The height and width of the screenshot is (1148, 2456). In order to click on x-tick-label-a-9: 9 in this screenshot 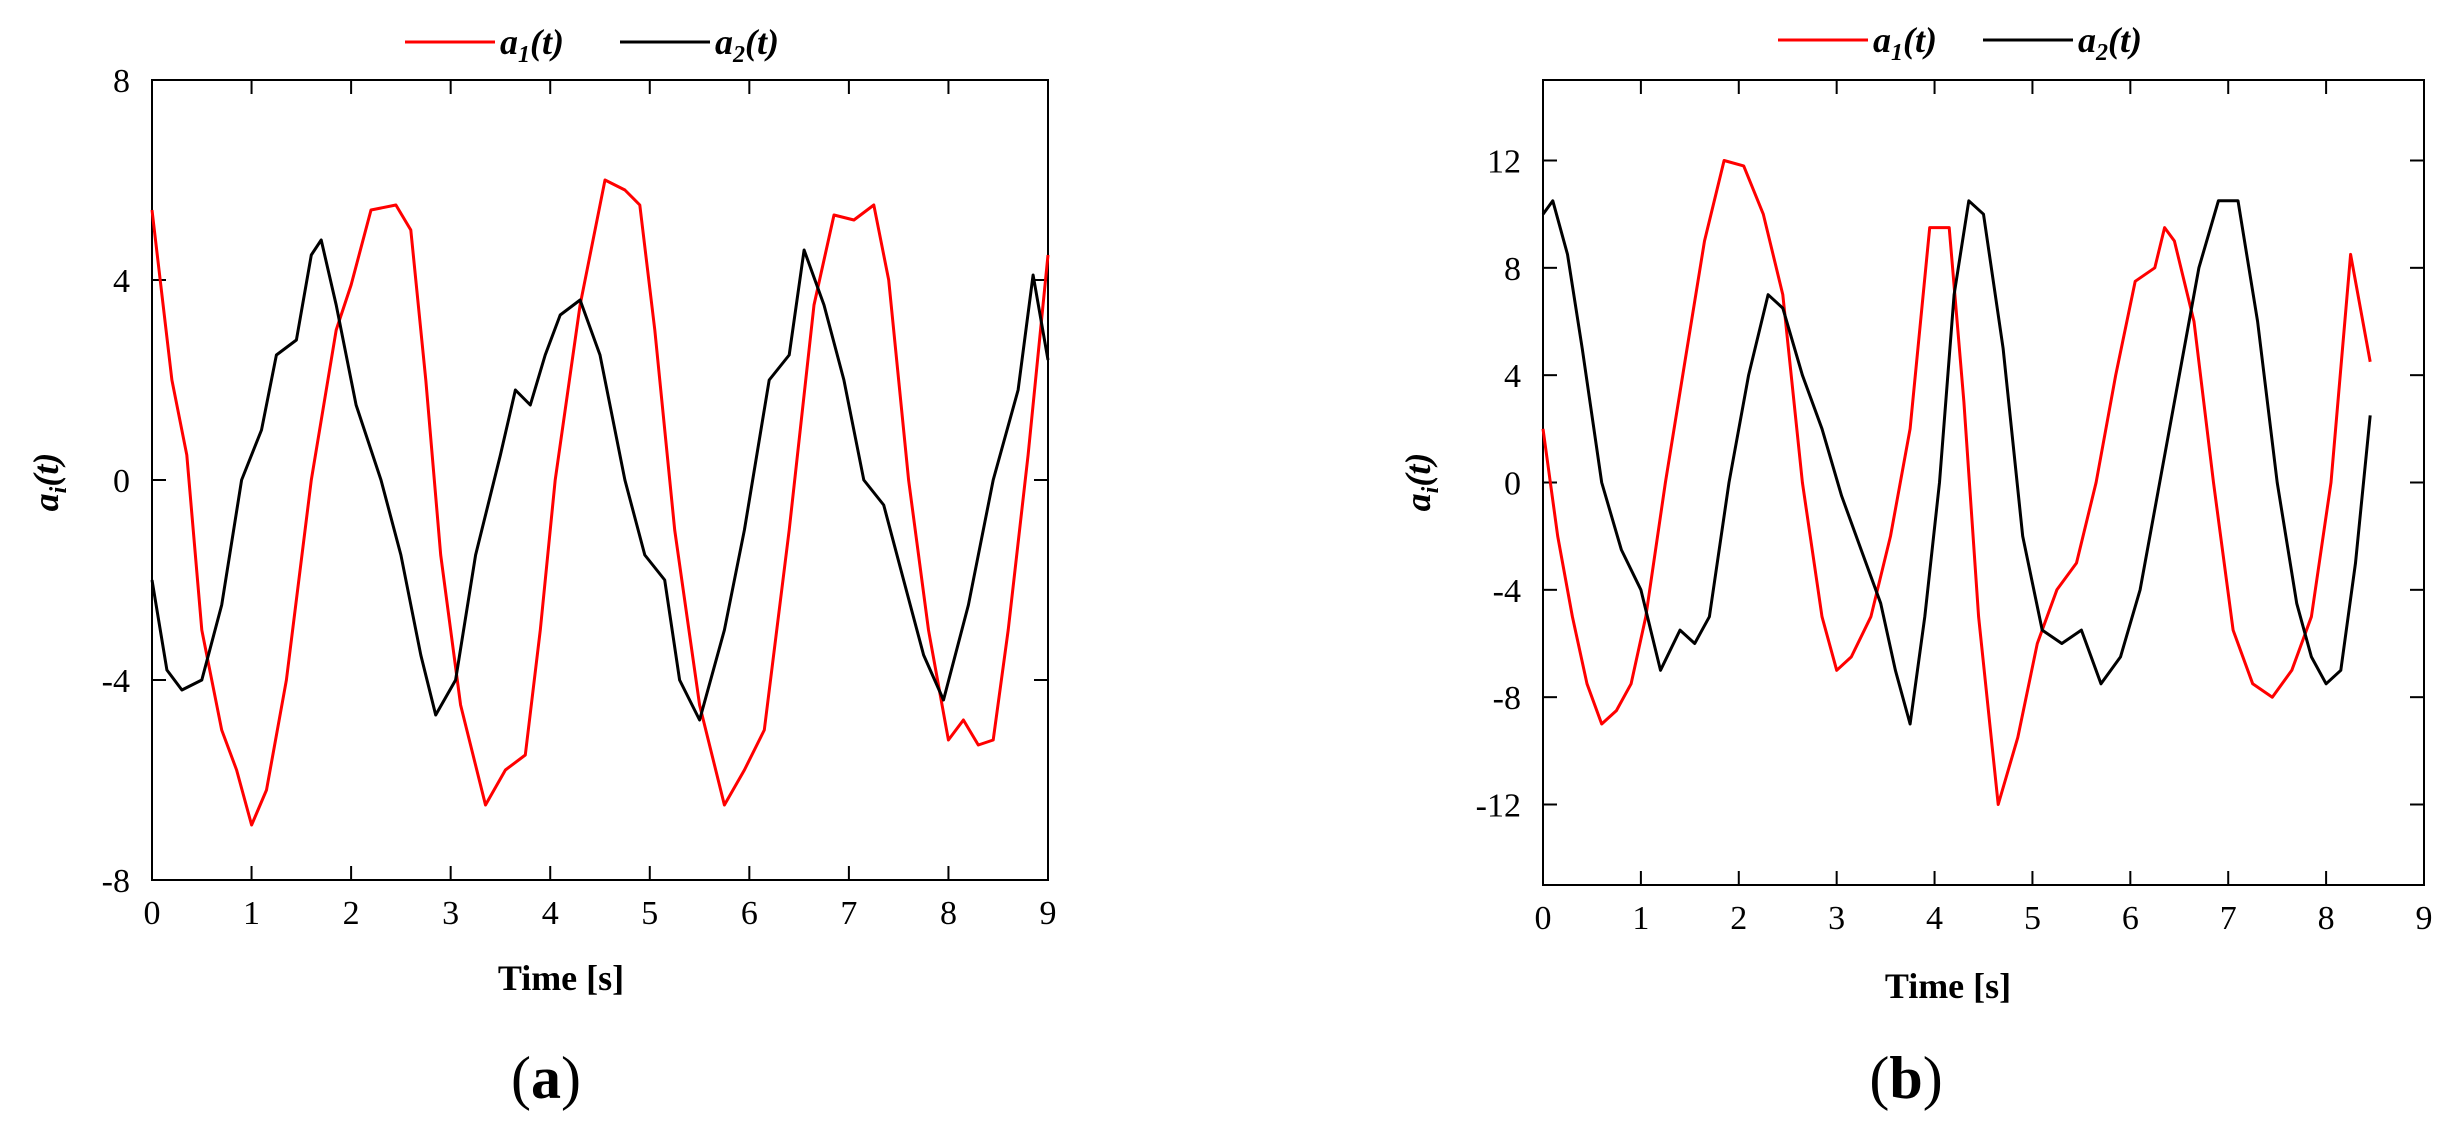, I will do `click(1048, 913)`.